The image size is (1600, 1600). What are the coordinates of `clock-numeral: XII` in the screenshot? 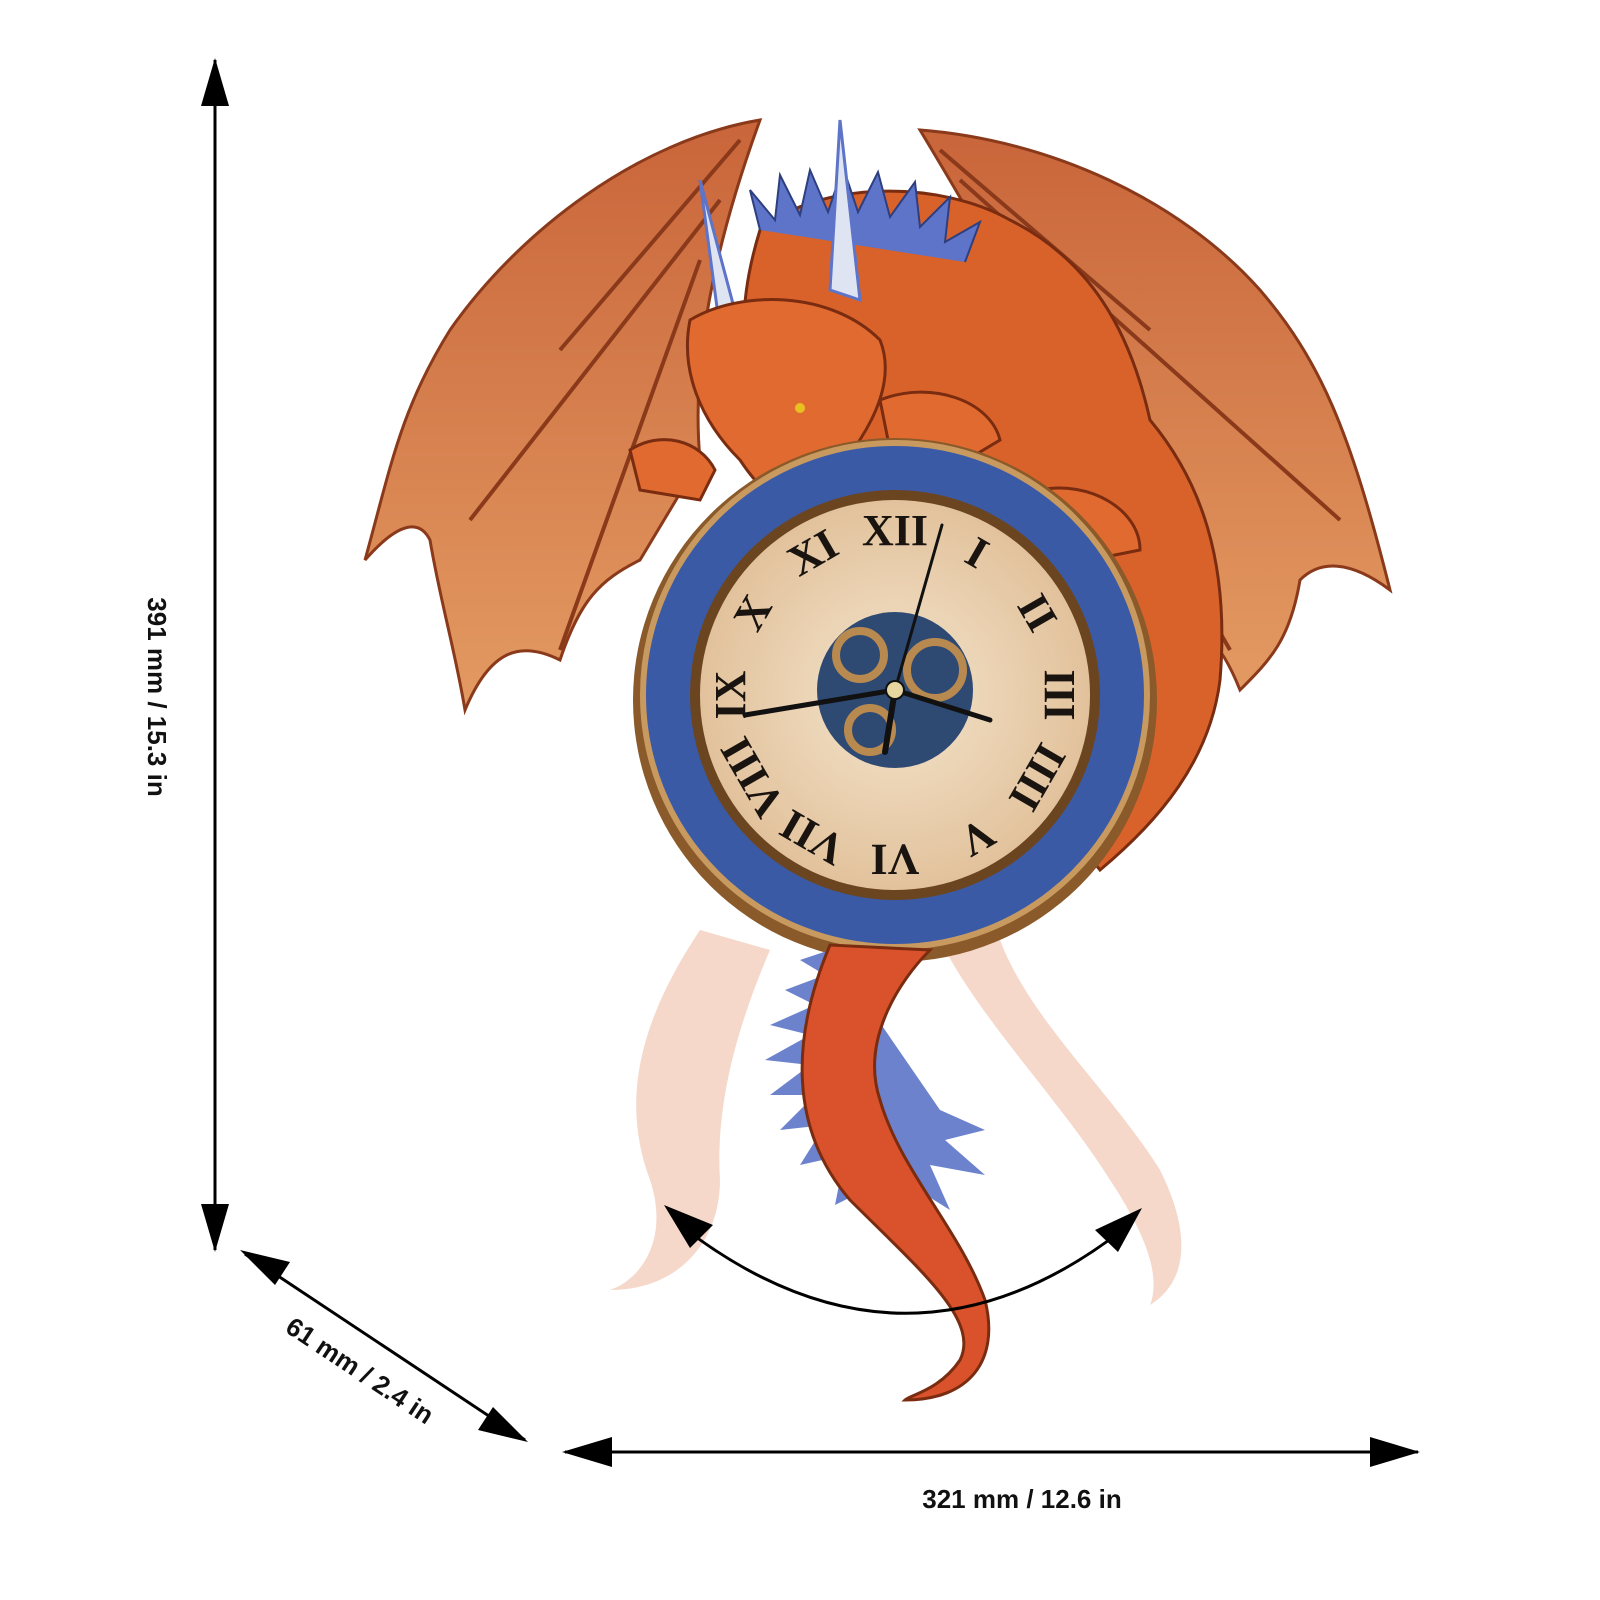 It's located at (895, 530).